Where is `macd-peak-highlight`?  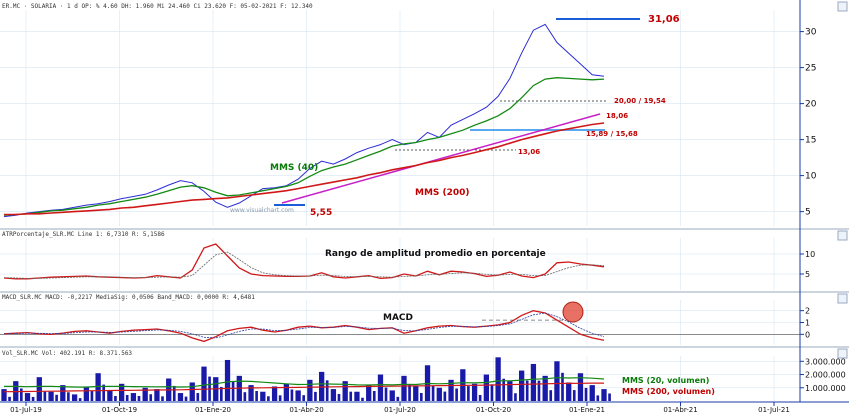 macd-peak-highlight is located at coordinates (573, 312).